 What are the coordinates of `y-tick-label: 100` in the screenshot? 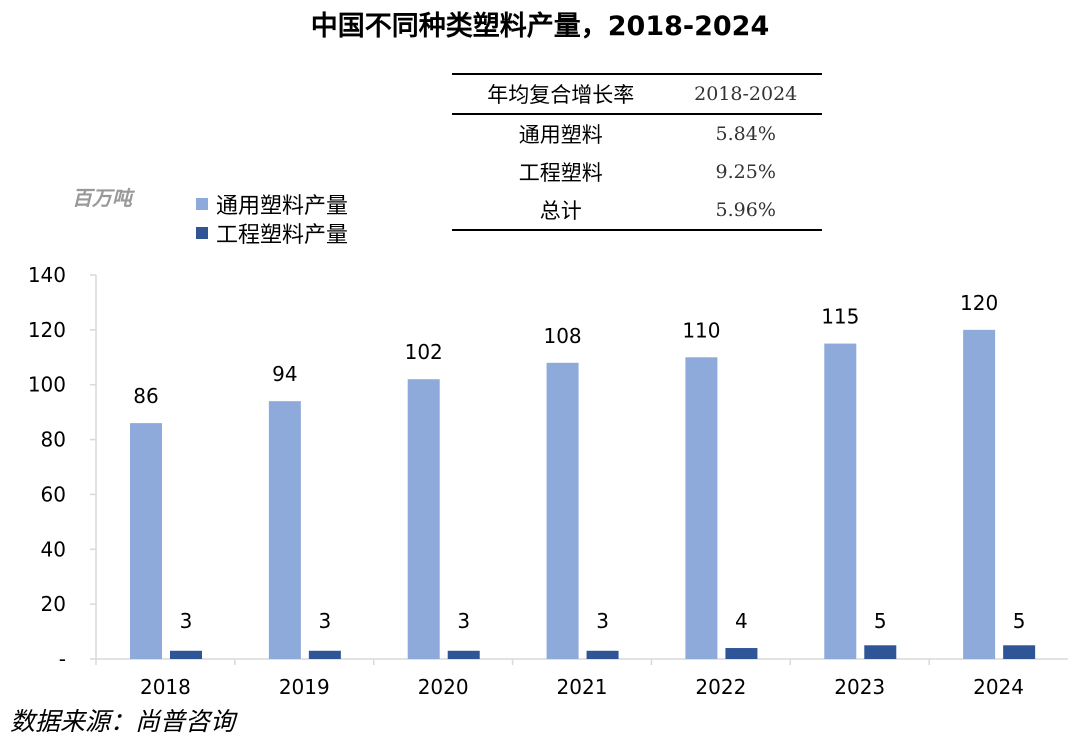 It's located at (47, 385).